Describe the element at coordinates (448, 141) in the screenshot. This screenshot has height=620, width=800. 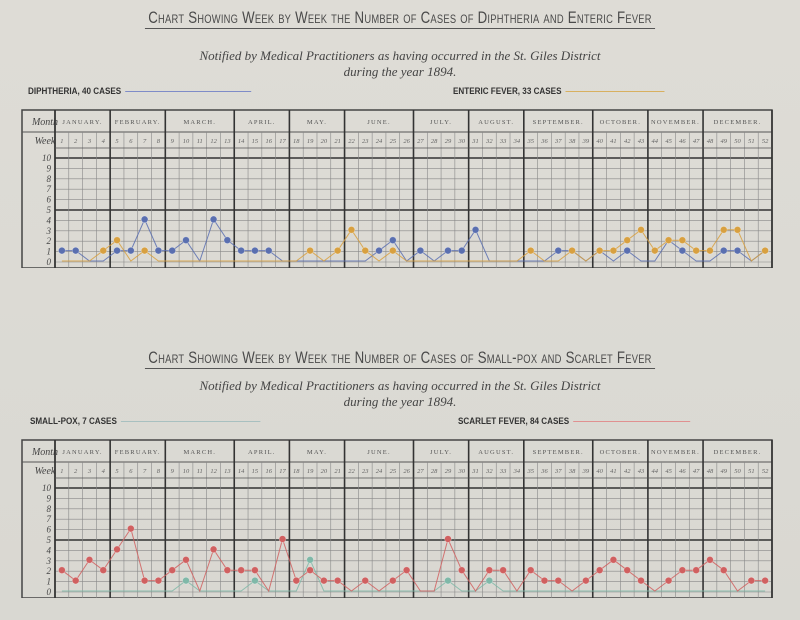
I see `week-label: 29` at that location.